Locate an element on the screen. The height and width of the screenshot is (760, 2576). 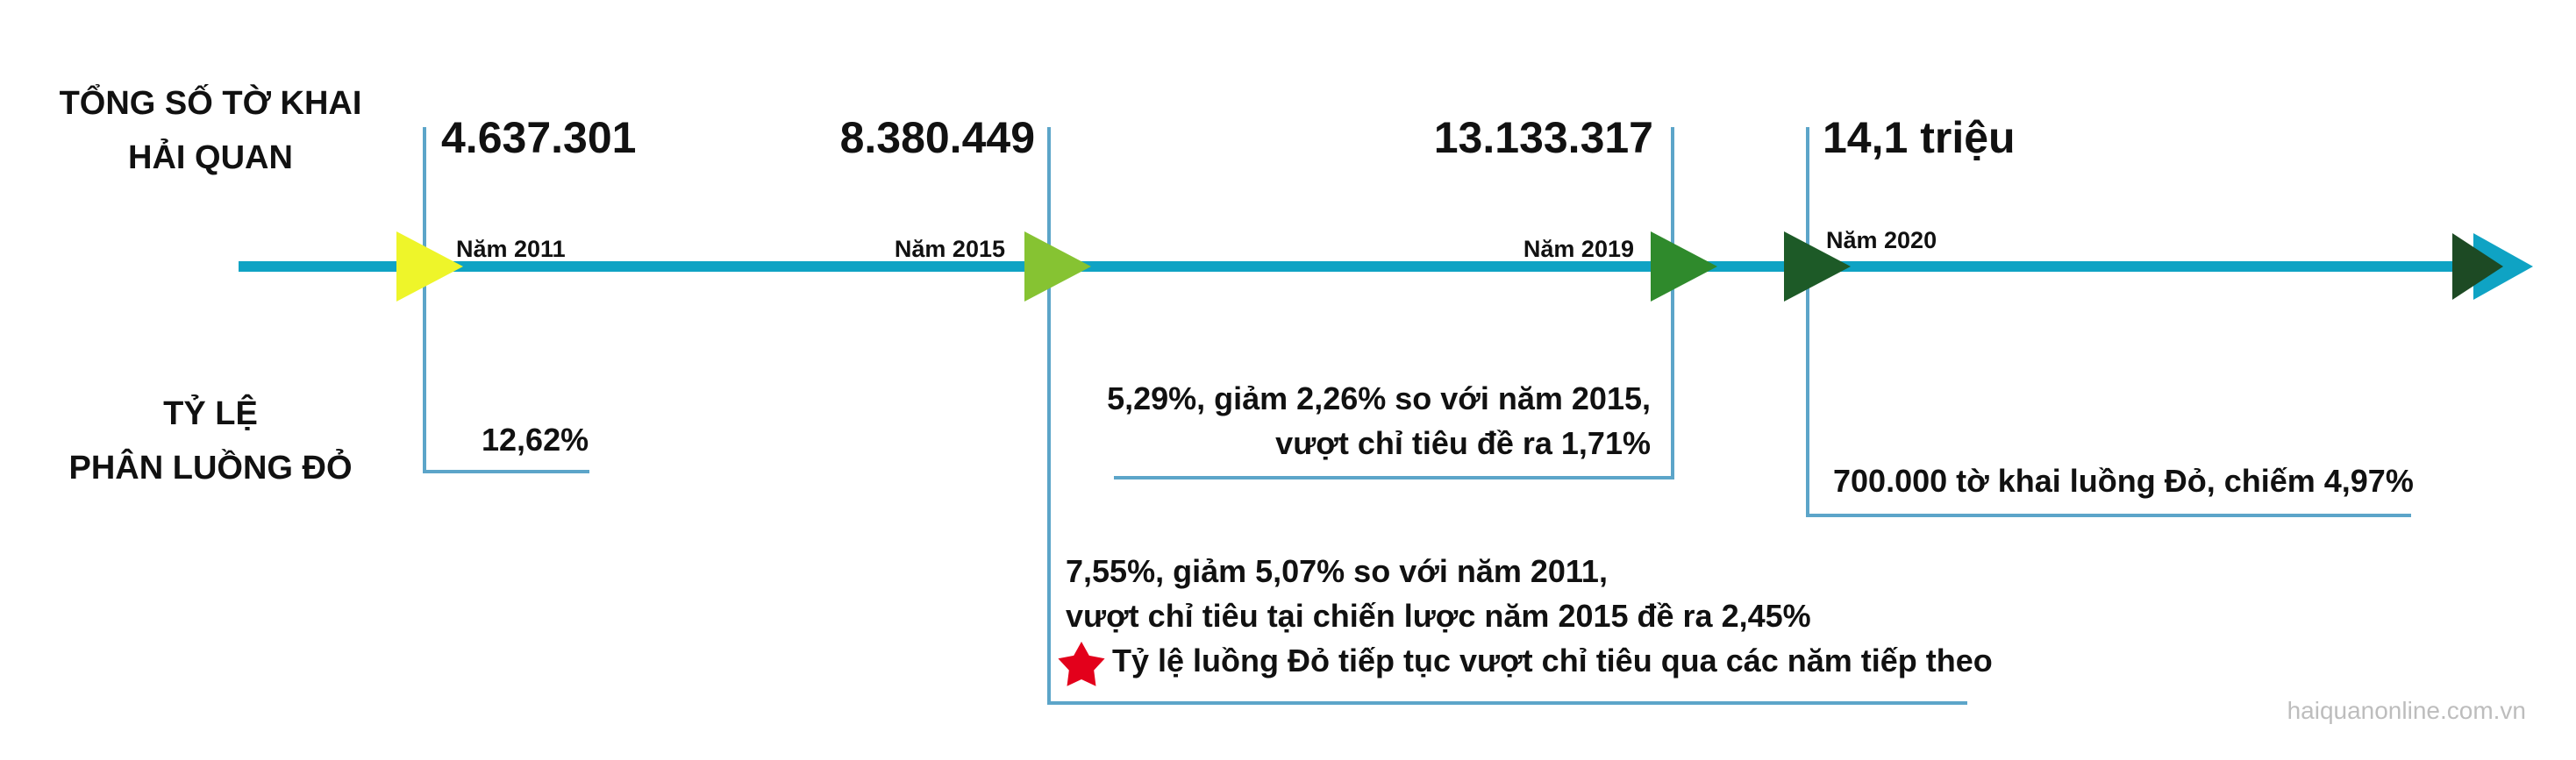
marker-2011-icon is located at coordinates (430, 266).